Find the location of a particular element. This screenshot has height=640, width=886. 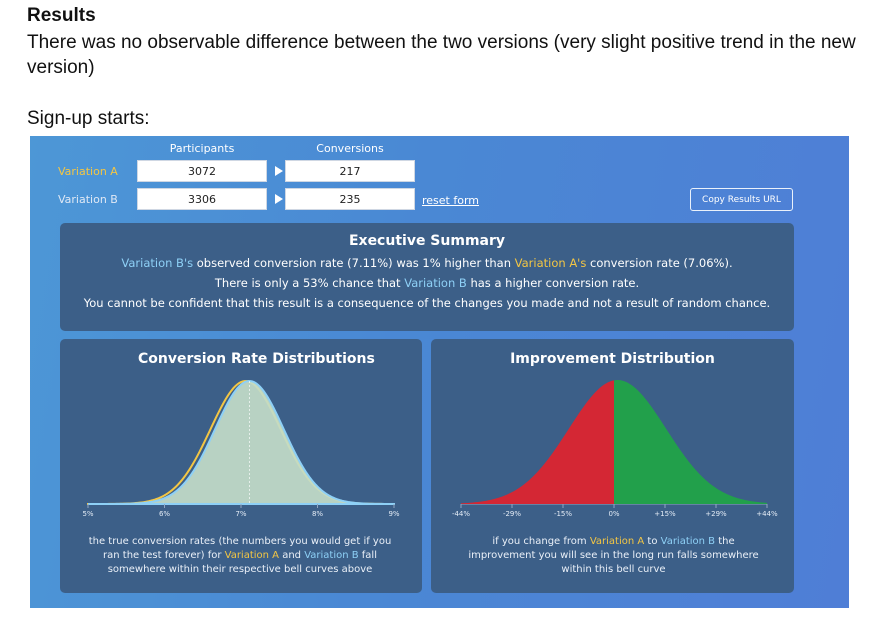

improvement-chart: -44% -29% -15% 0% +15% +29% +44% is located at coordinates (615, 449).